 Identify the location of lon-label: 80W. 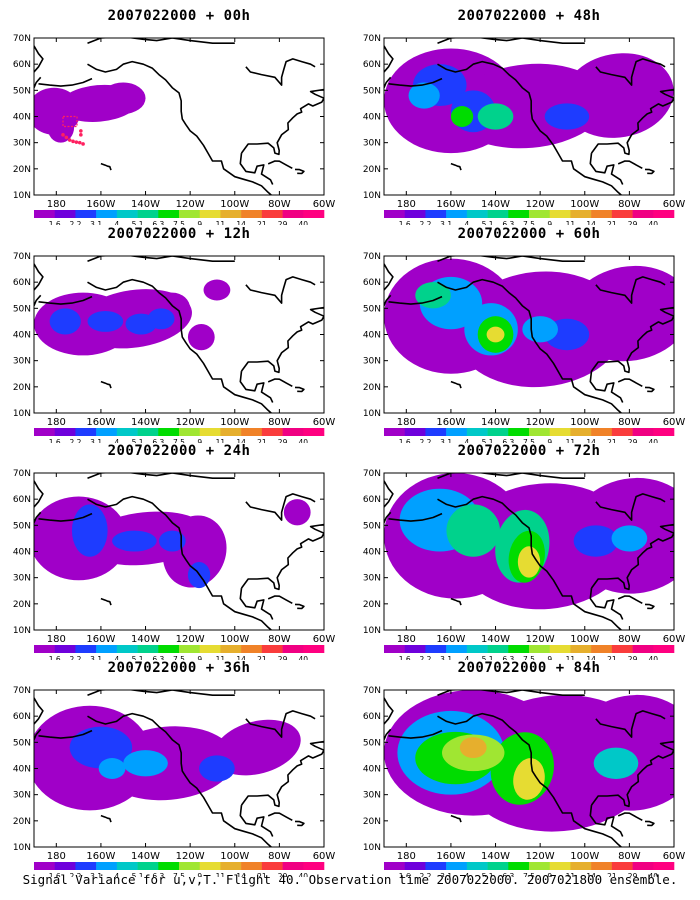
(629, 639).